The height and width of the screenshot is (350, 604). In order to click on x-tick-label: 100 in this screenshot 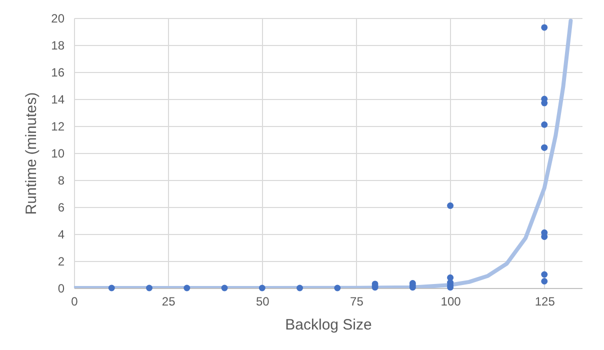, I will do `click(451, 301)`.